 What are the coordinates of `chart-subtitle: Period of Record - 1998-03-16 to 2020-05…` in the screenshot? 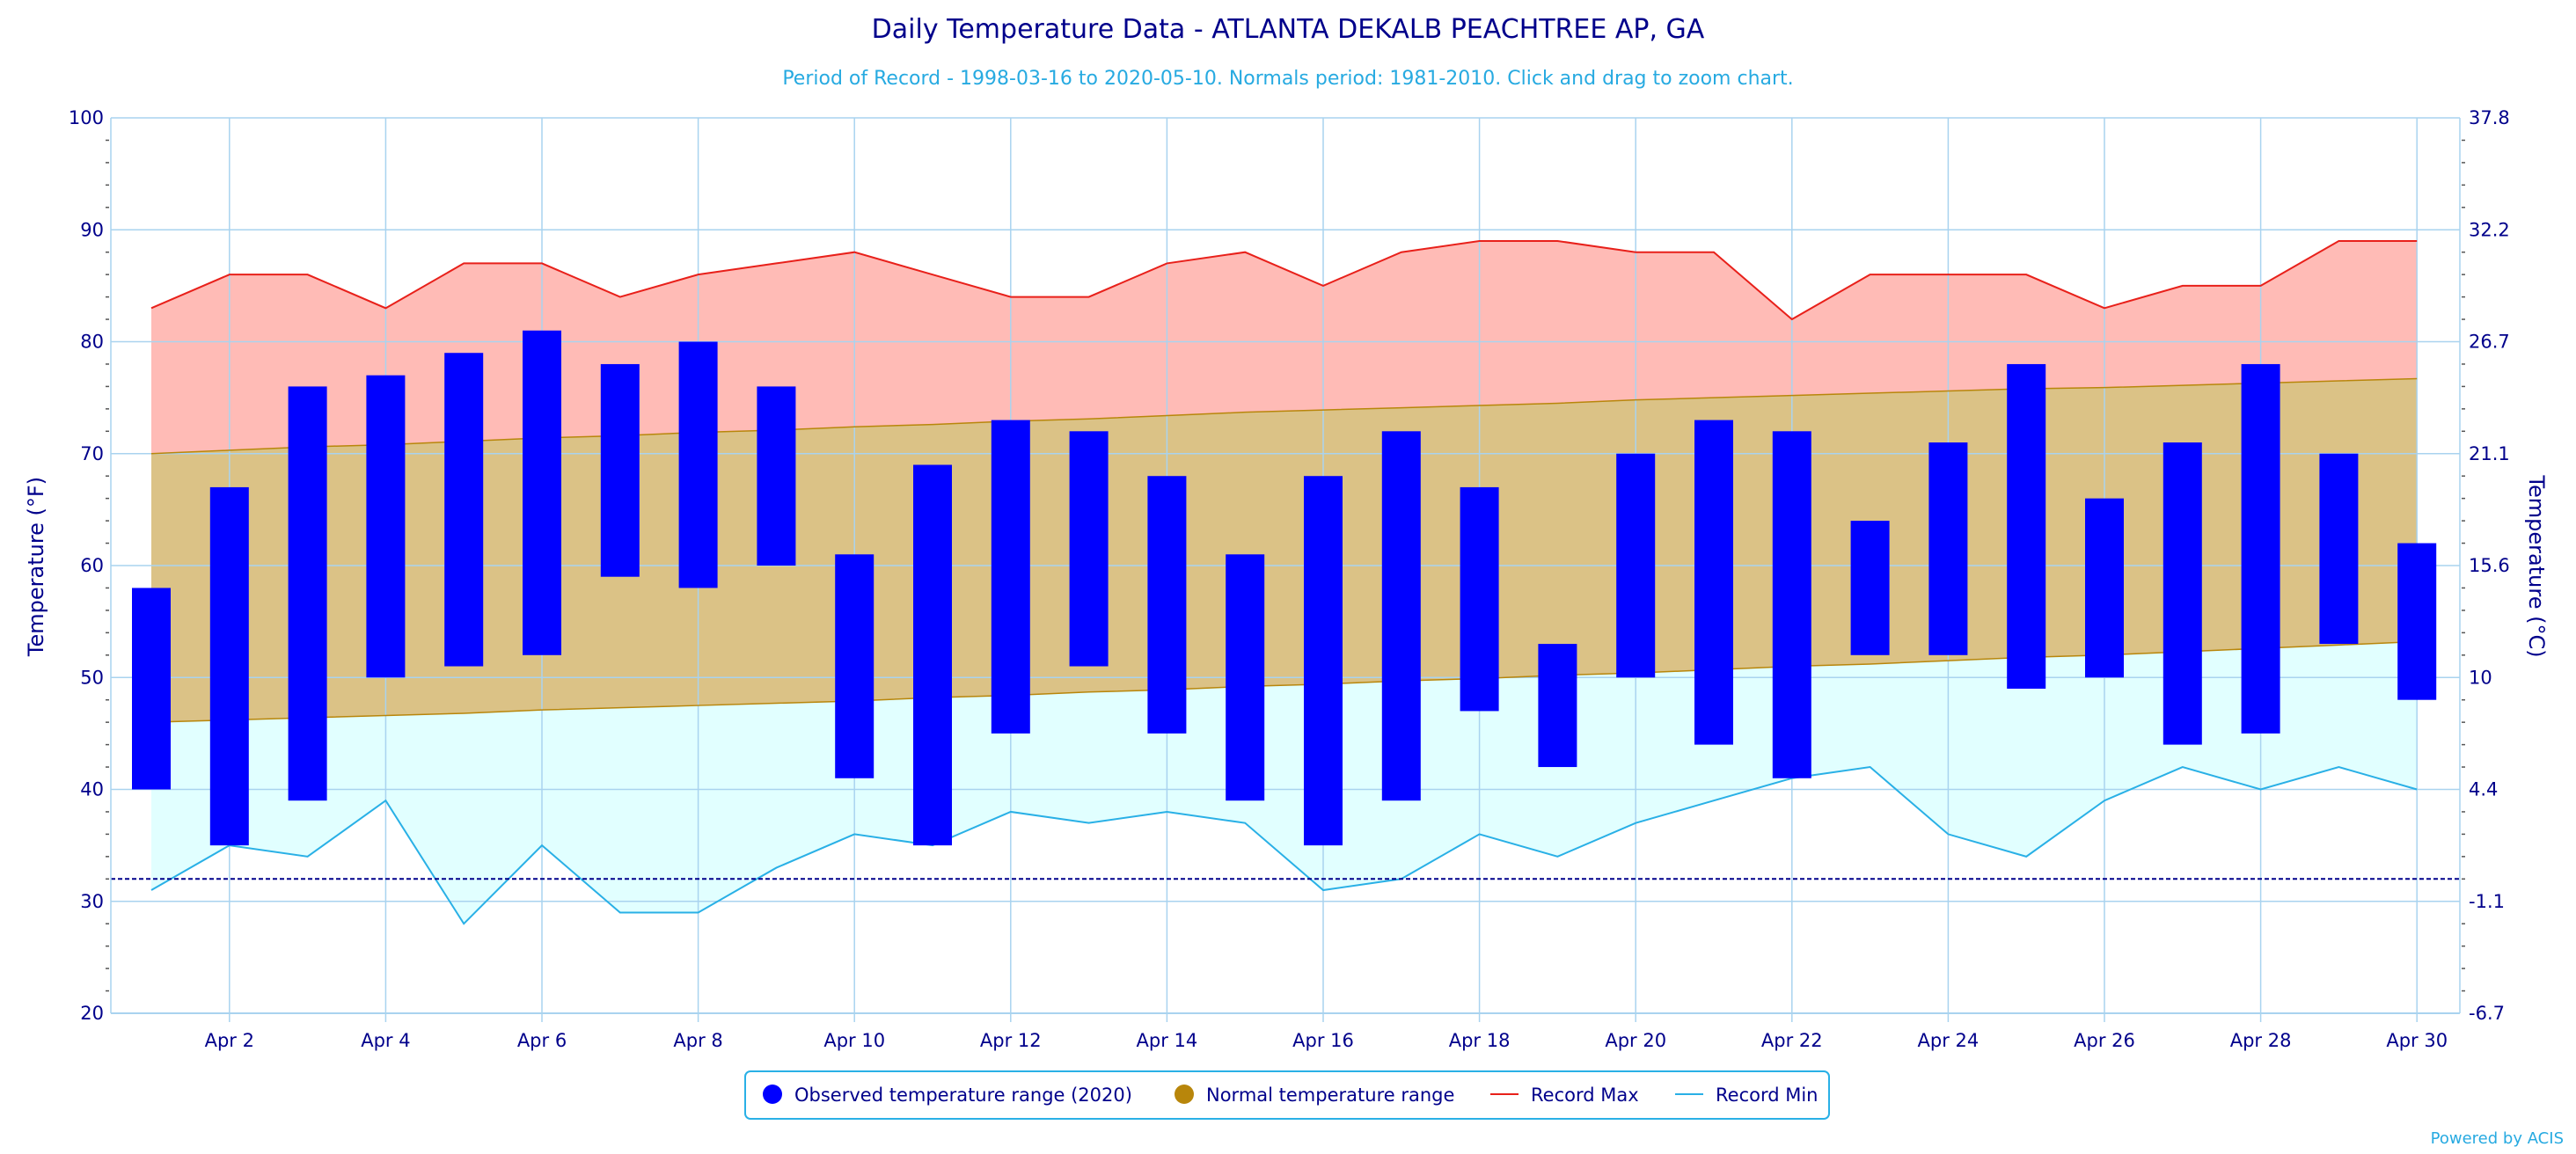 It's located at (1287, 79).